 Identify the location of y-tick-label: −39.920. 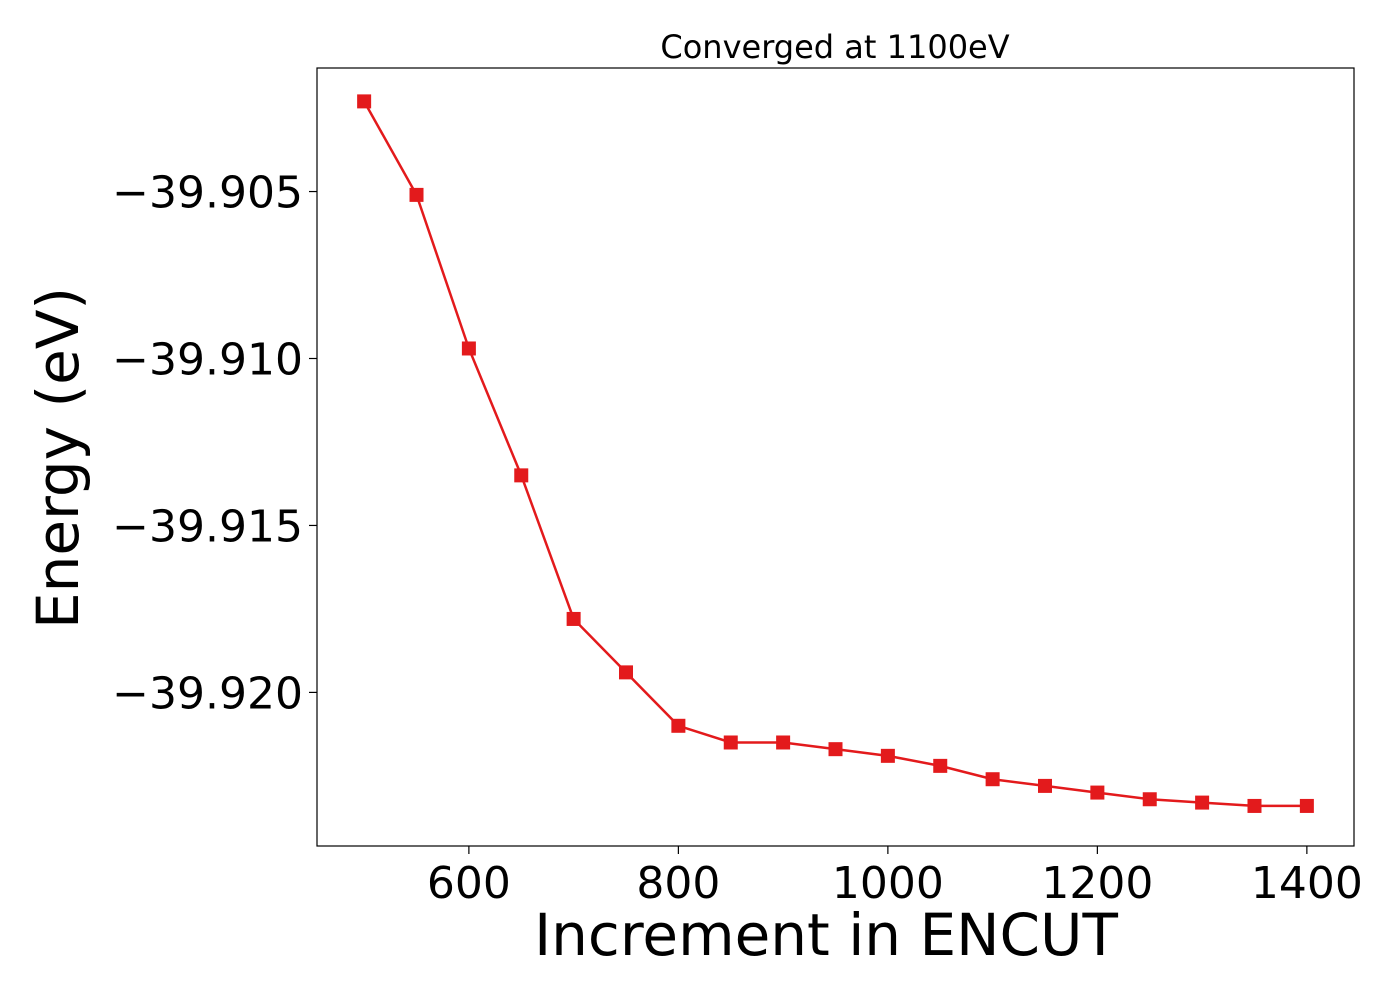
(207, 693).